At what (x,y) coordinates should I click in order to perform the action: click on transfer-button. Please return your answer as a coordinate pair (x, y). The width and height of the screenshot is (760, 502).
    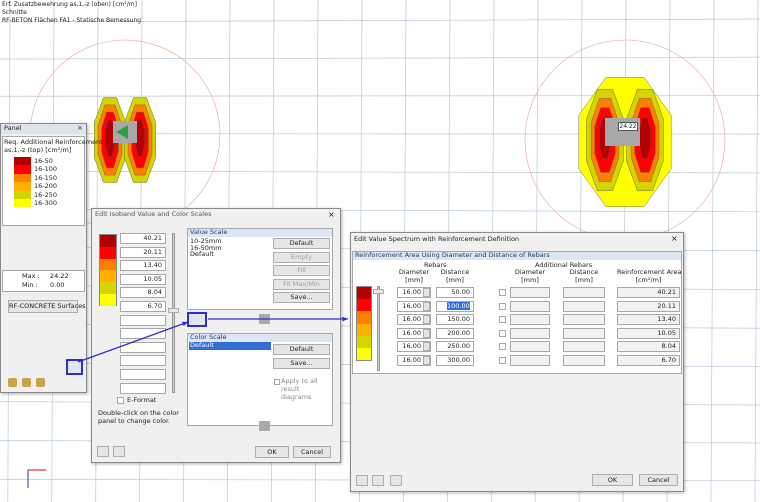
    Looking at the image, I should click on (197, 319).